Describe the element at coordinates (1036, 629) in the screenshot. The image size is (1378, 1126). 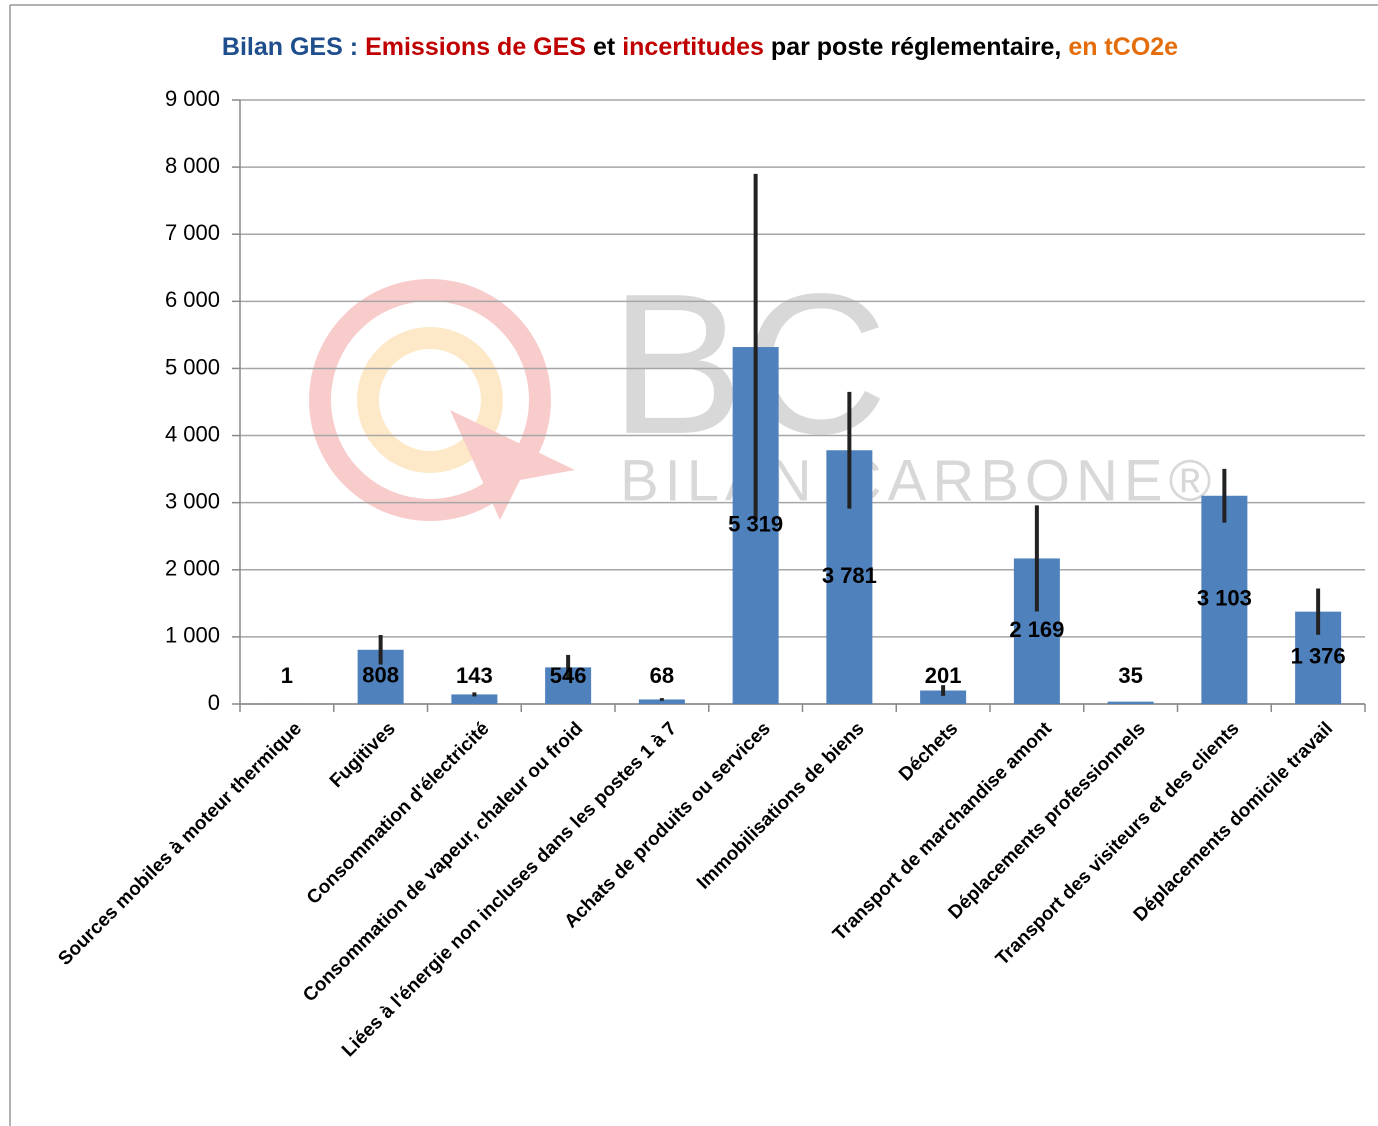
I see `value-label: 2 169` at that location.